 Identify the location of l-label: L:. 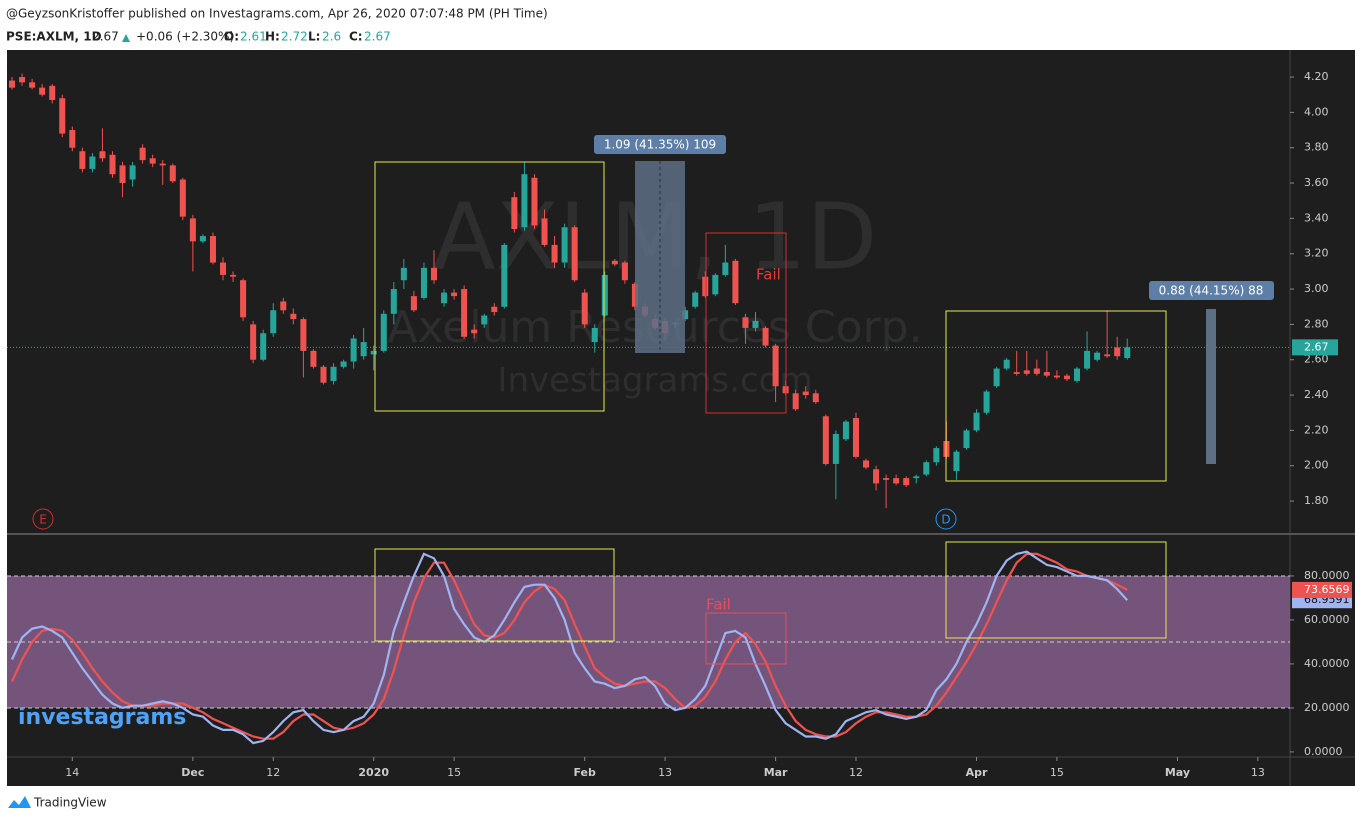
(314, 37).